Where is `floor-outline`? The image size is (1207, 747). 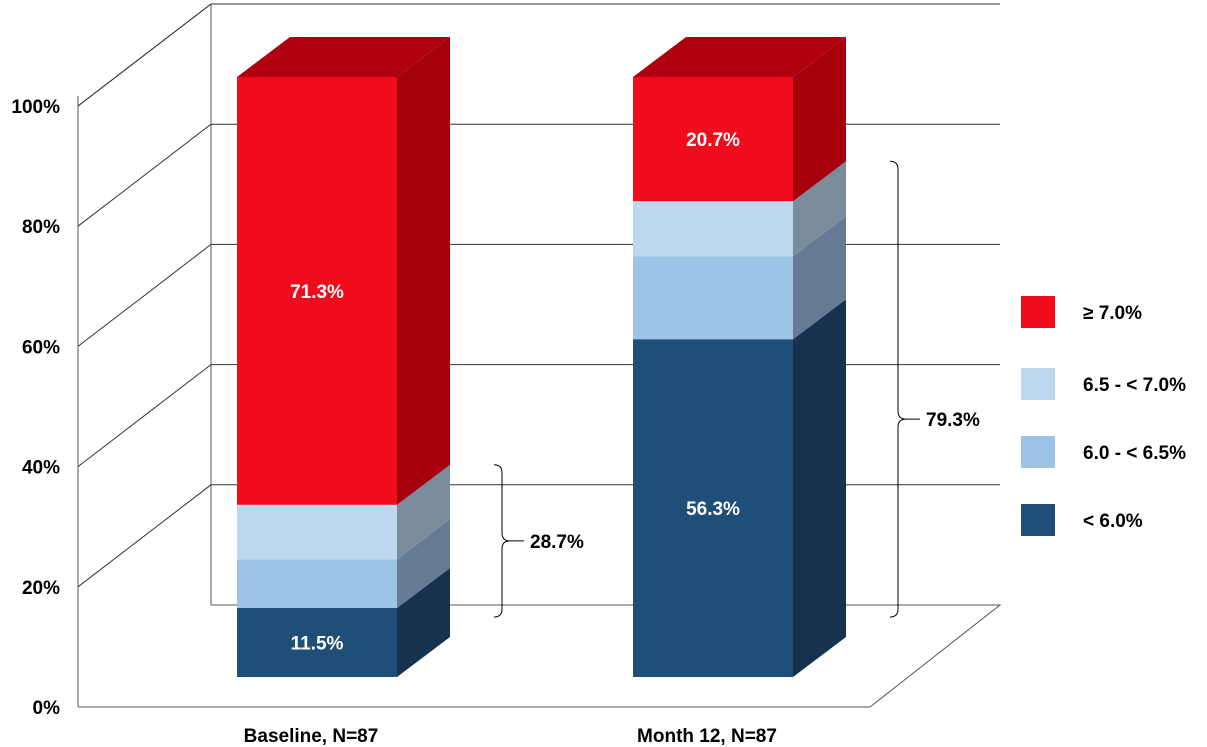 floor-outline is located at coordinates (540, 656).